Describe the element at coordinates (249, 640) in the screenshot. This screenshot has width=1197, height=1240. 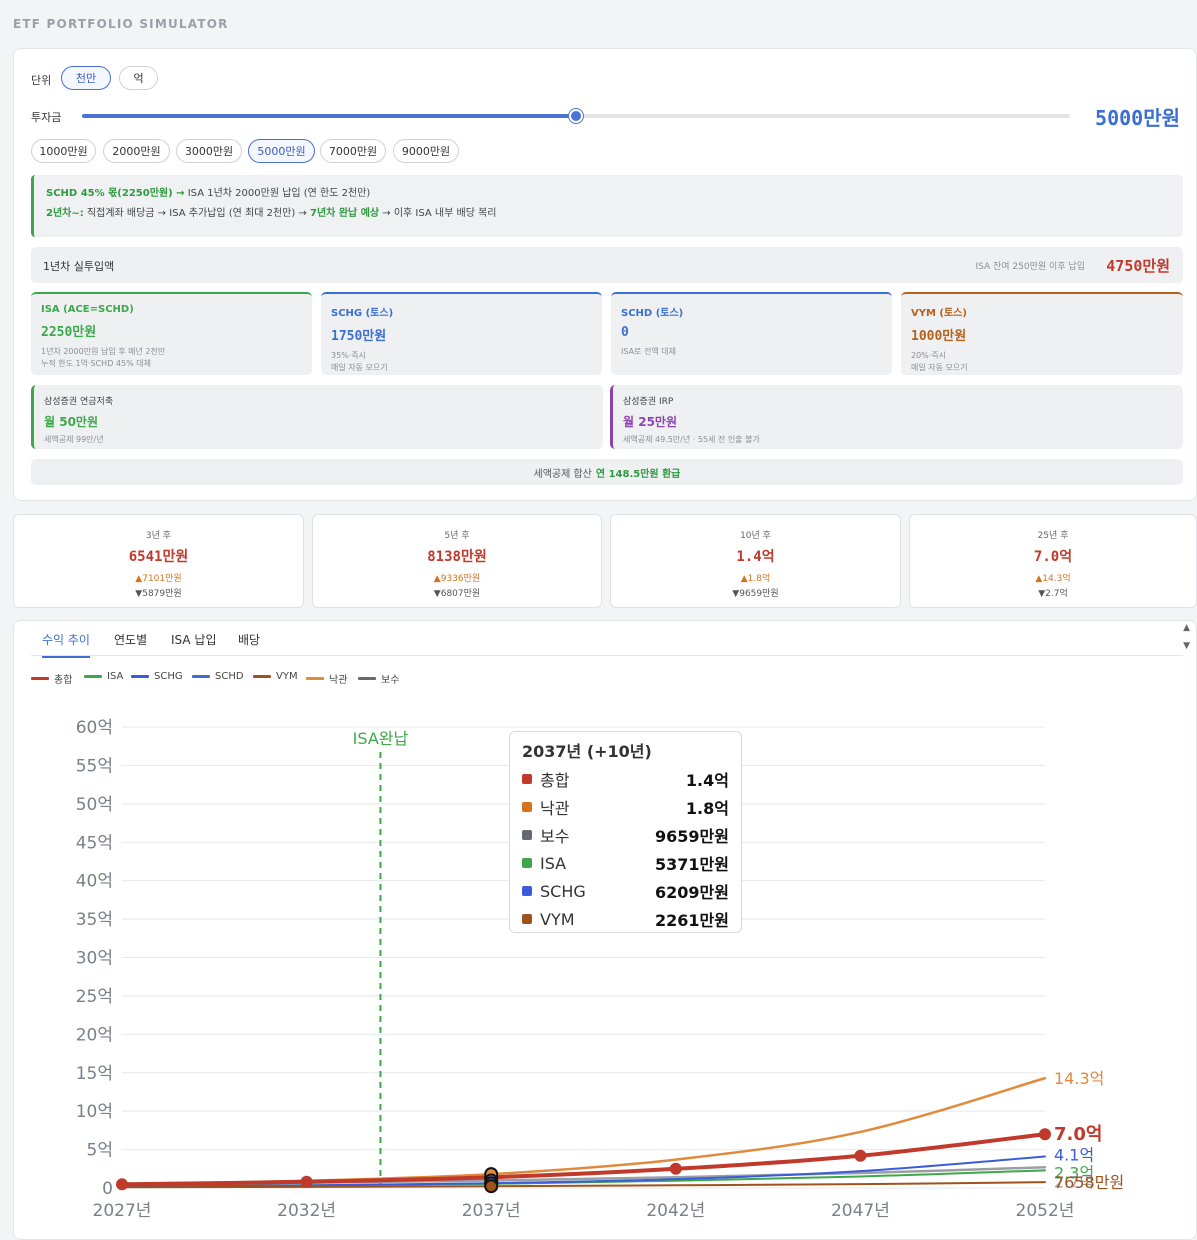
I see `tab-dividend: 배당` at that location.